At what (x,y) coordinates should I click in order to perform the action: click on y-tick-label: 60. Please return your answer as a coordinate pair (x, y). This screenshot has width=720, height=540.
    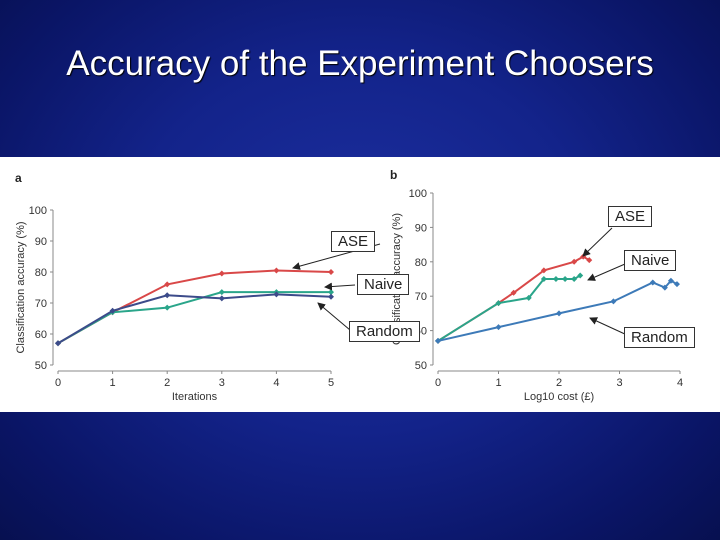
    Looking at the image, I should click on (41, 335).